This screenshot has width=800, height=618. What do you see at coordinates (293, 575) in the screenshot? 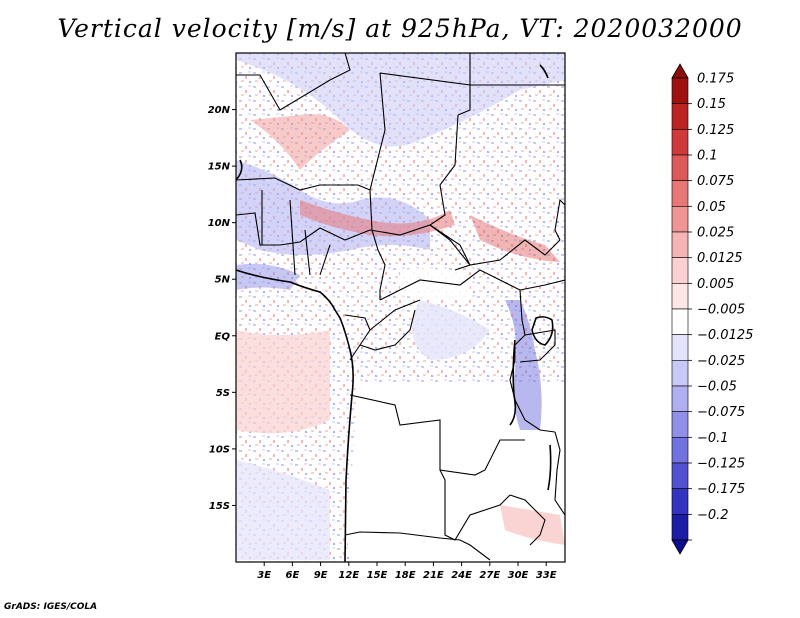
I see `lon-tick-label: 6E` at bounding box center [293, 575].